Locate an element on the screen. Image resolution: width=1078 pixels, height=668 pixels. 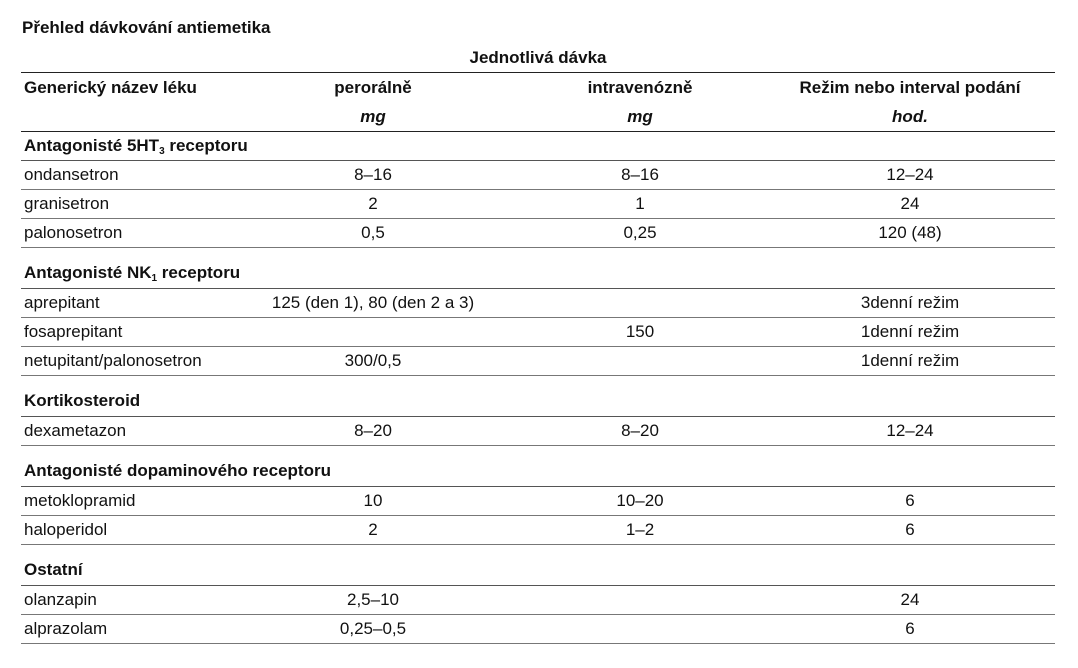
cell-oral-dose: 2,5–10 is located at coordinates (373, 599).